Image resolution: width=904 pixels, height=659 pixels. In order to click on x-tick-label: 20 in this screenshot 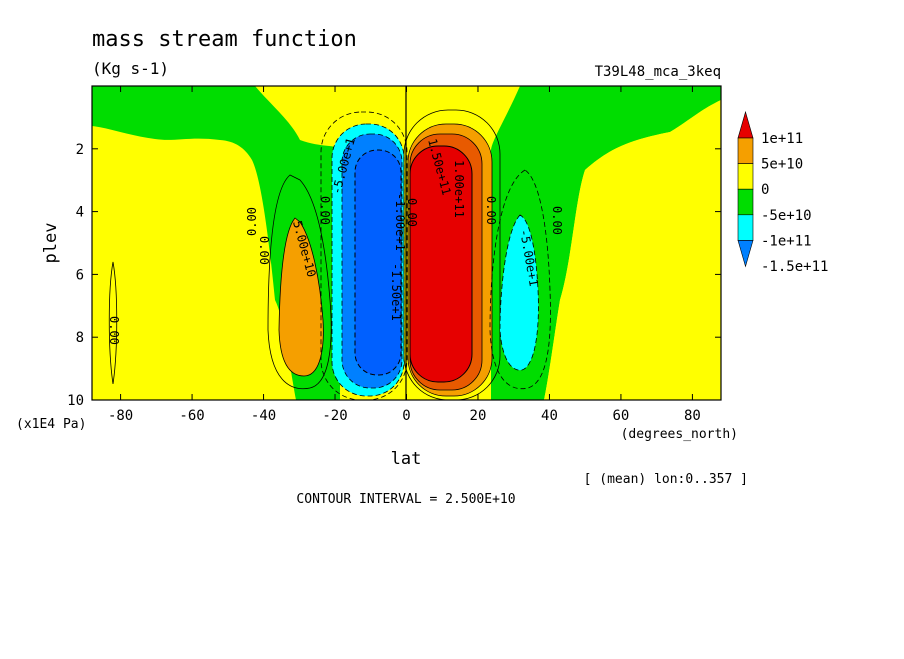, I will do `click(478, 416)`.